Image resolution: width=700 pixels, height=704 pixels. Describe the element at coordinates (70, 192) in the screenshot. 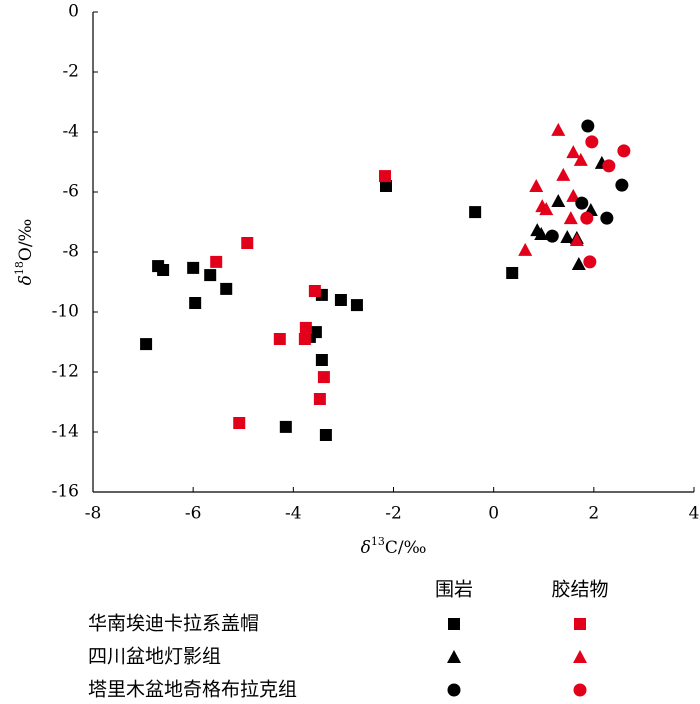

I see `y-tick-label: -6` at that location.